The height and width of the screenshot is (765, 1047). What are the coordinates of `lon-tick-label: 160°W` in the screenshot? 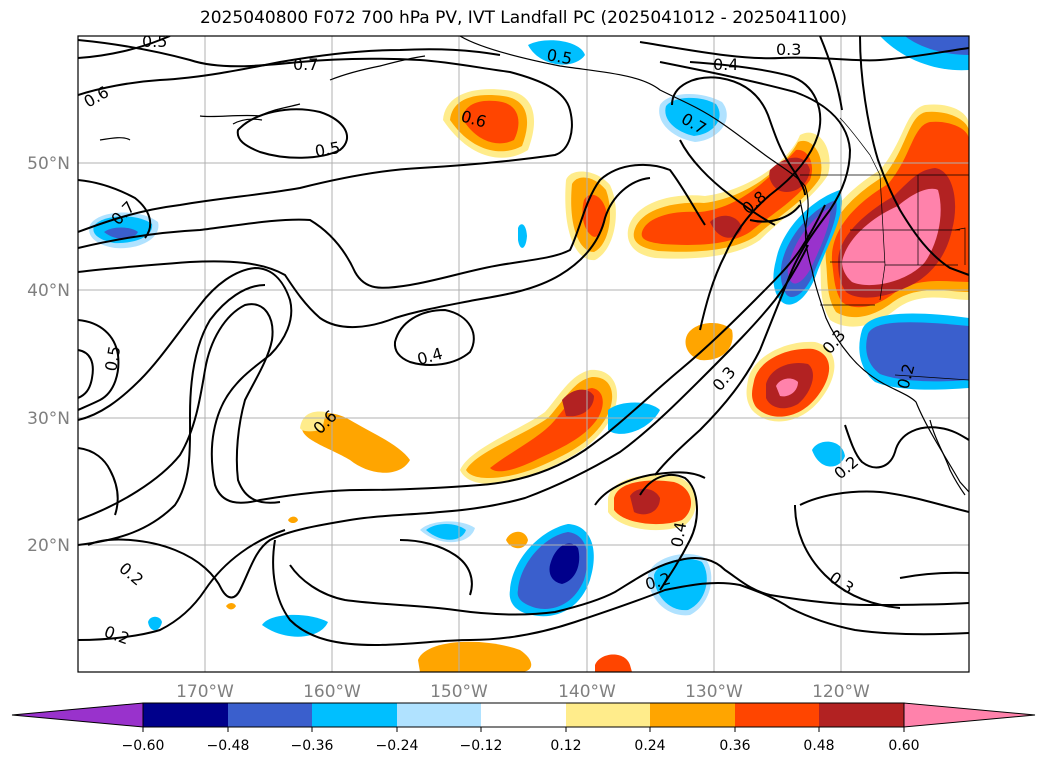 It's located at (332, 692).